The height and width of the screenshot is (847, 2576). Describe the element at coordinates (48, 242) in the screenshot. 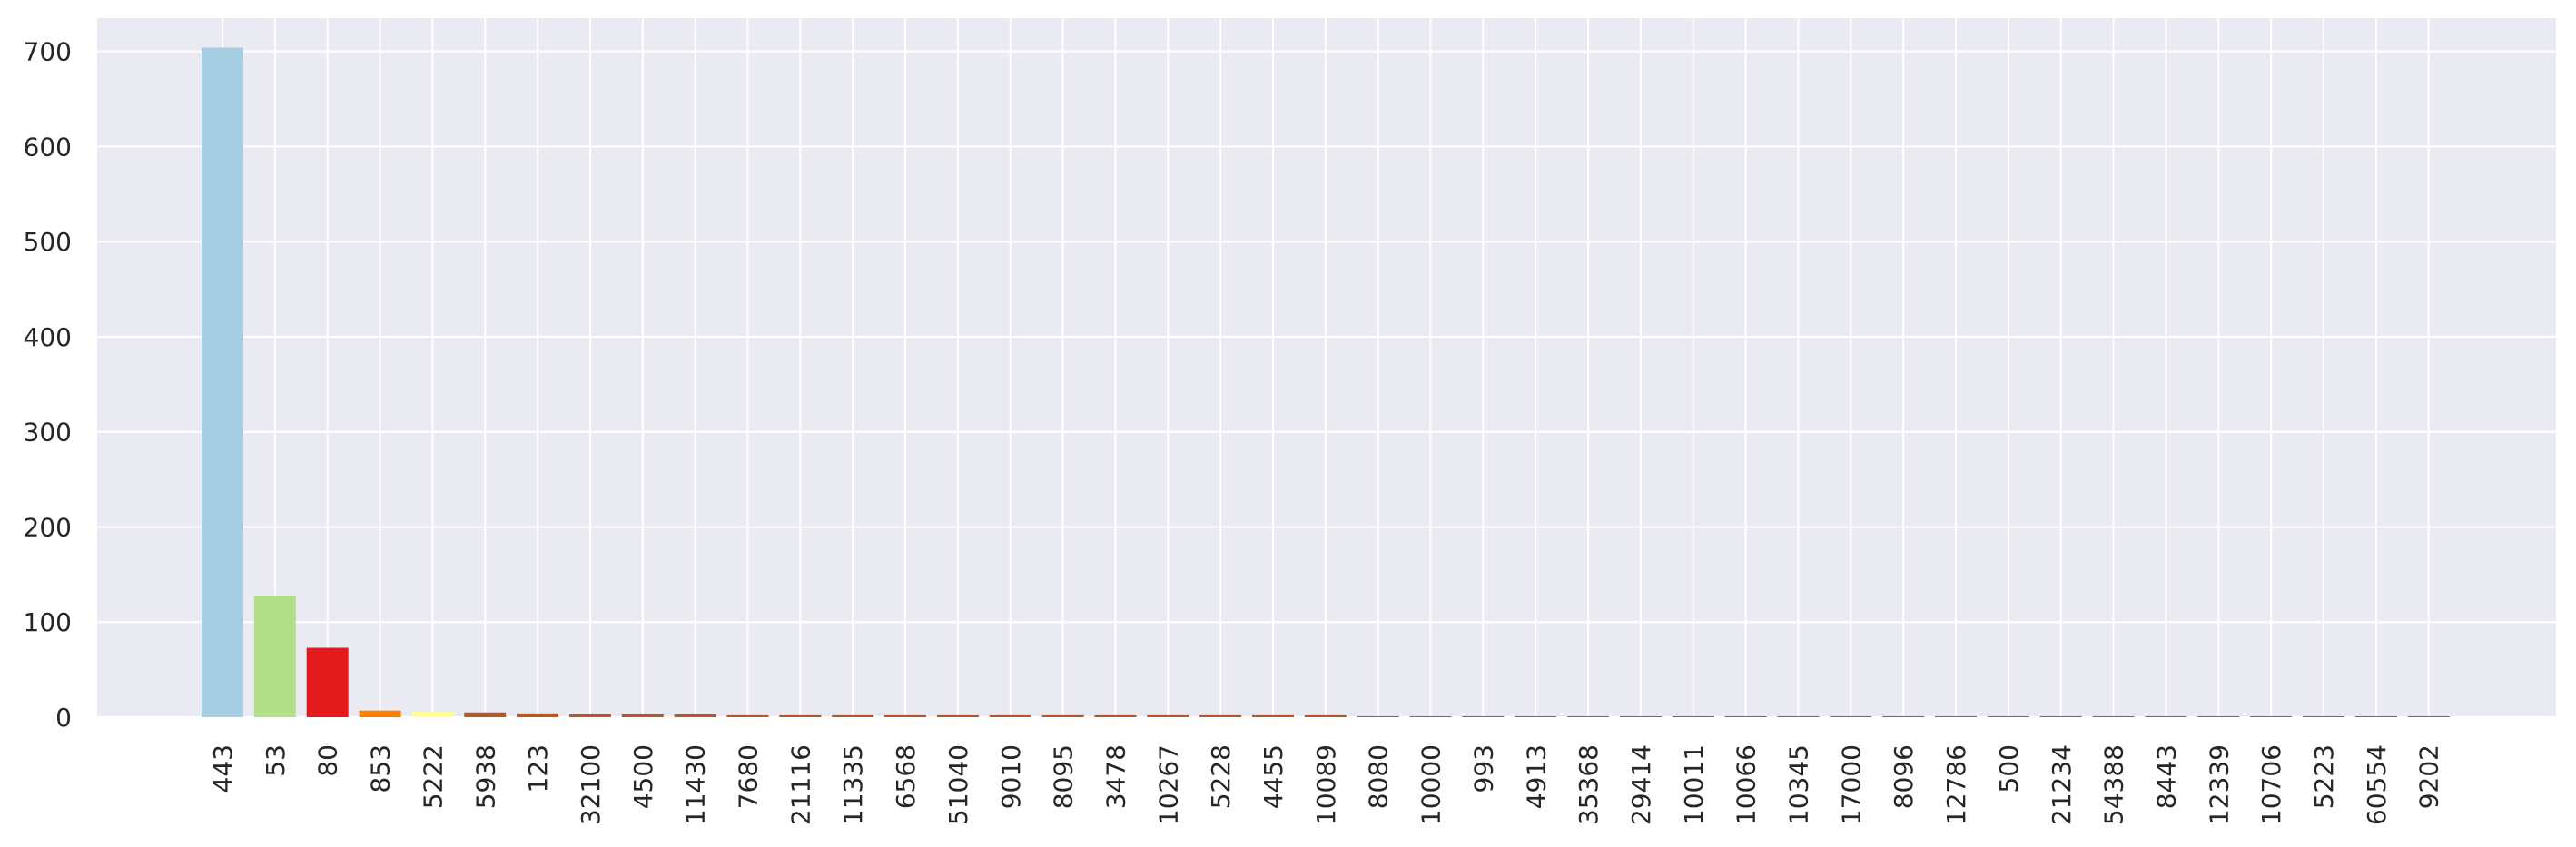

I see `y-tick-label: 500` at that location.